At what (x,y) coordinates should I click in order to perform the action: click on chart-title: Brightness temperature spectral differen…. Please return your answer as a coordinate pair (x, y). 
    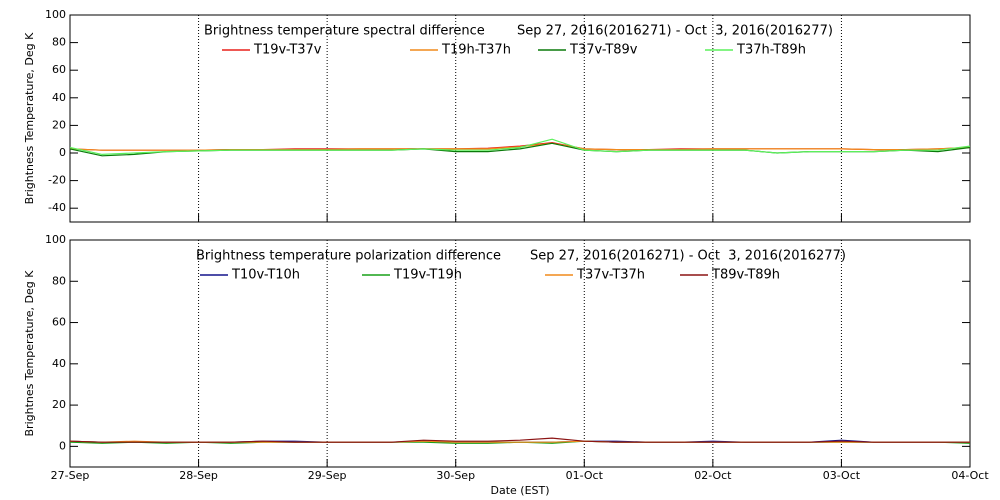
    Looking at the image, I should click on (344, 31).